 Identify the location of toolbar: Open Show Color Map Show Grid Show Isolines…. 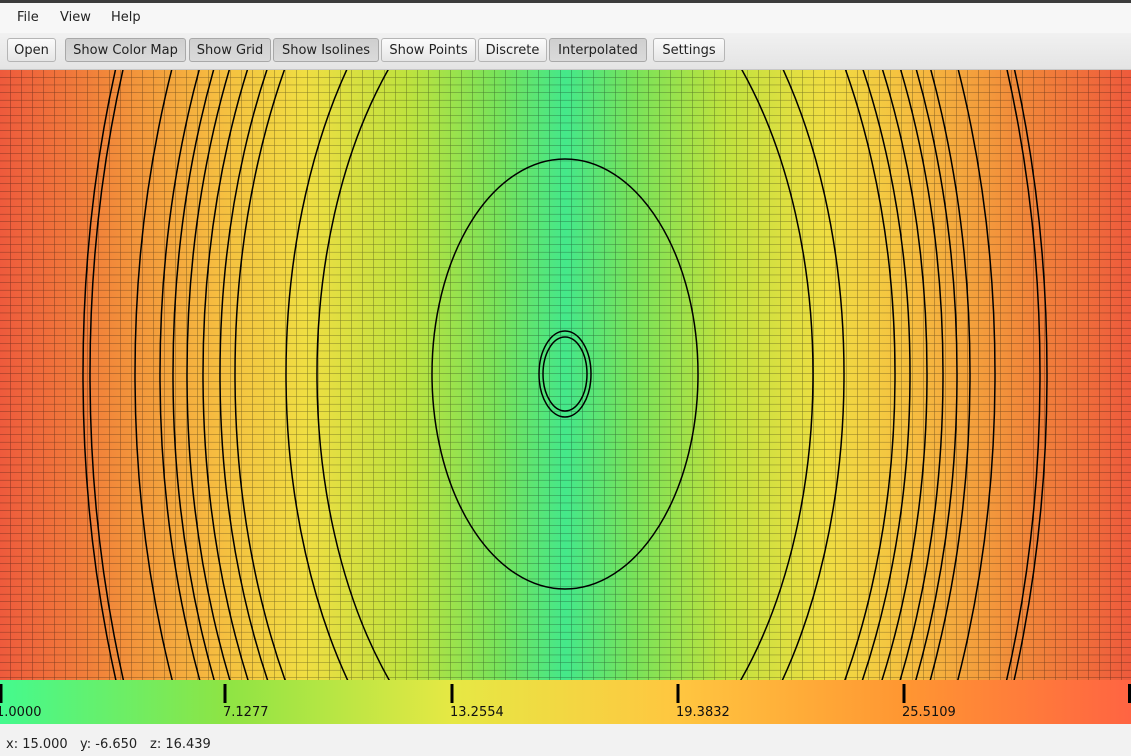
(565, 51).